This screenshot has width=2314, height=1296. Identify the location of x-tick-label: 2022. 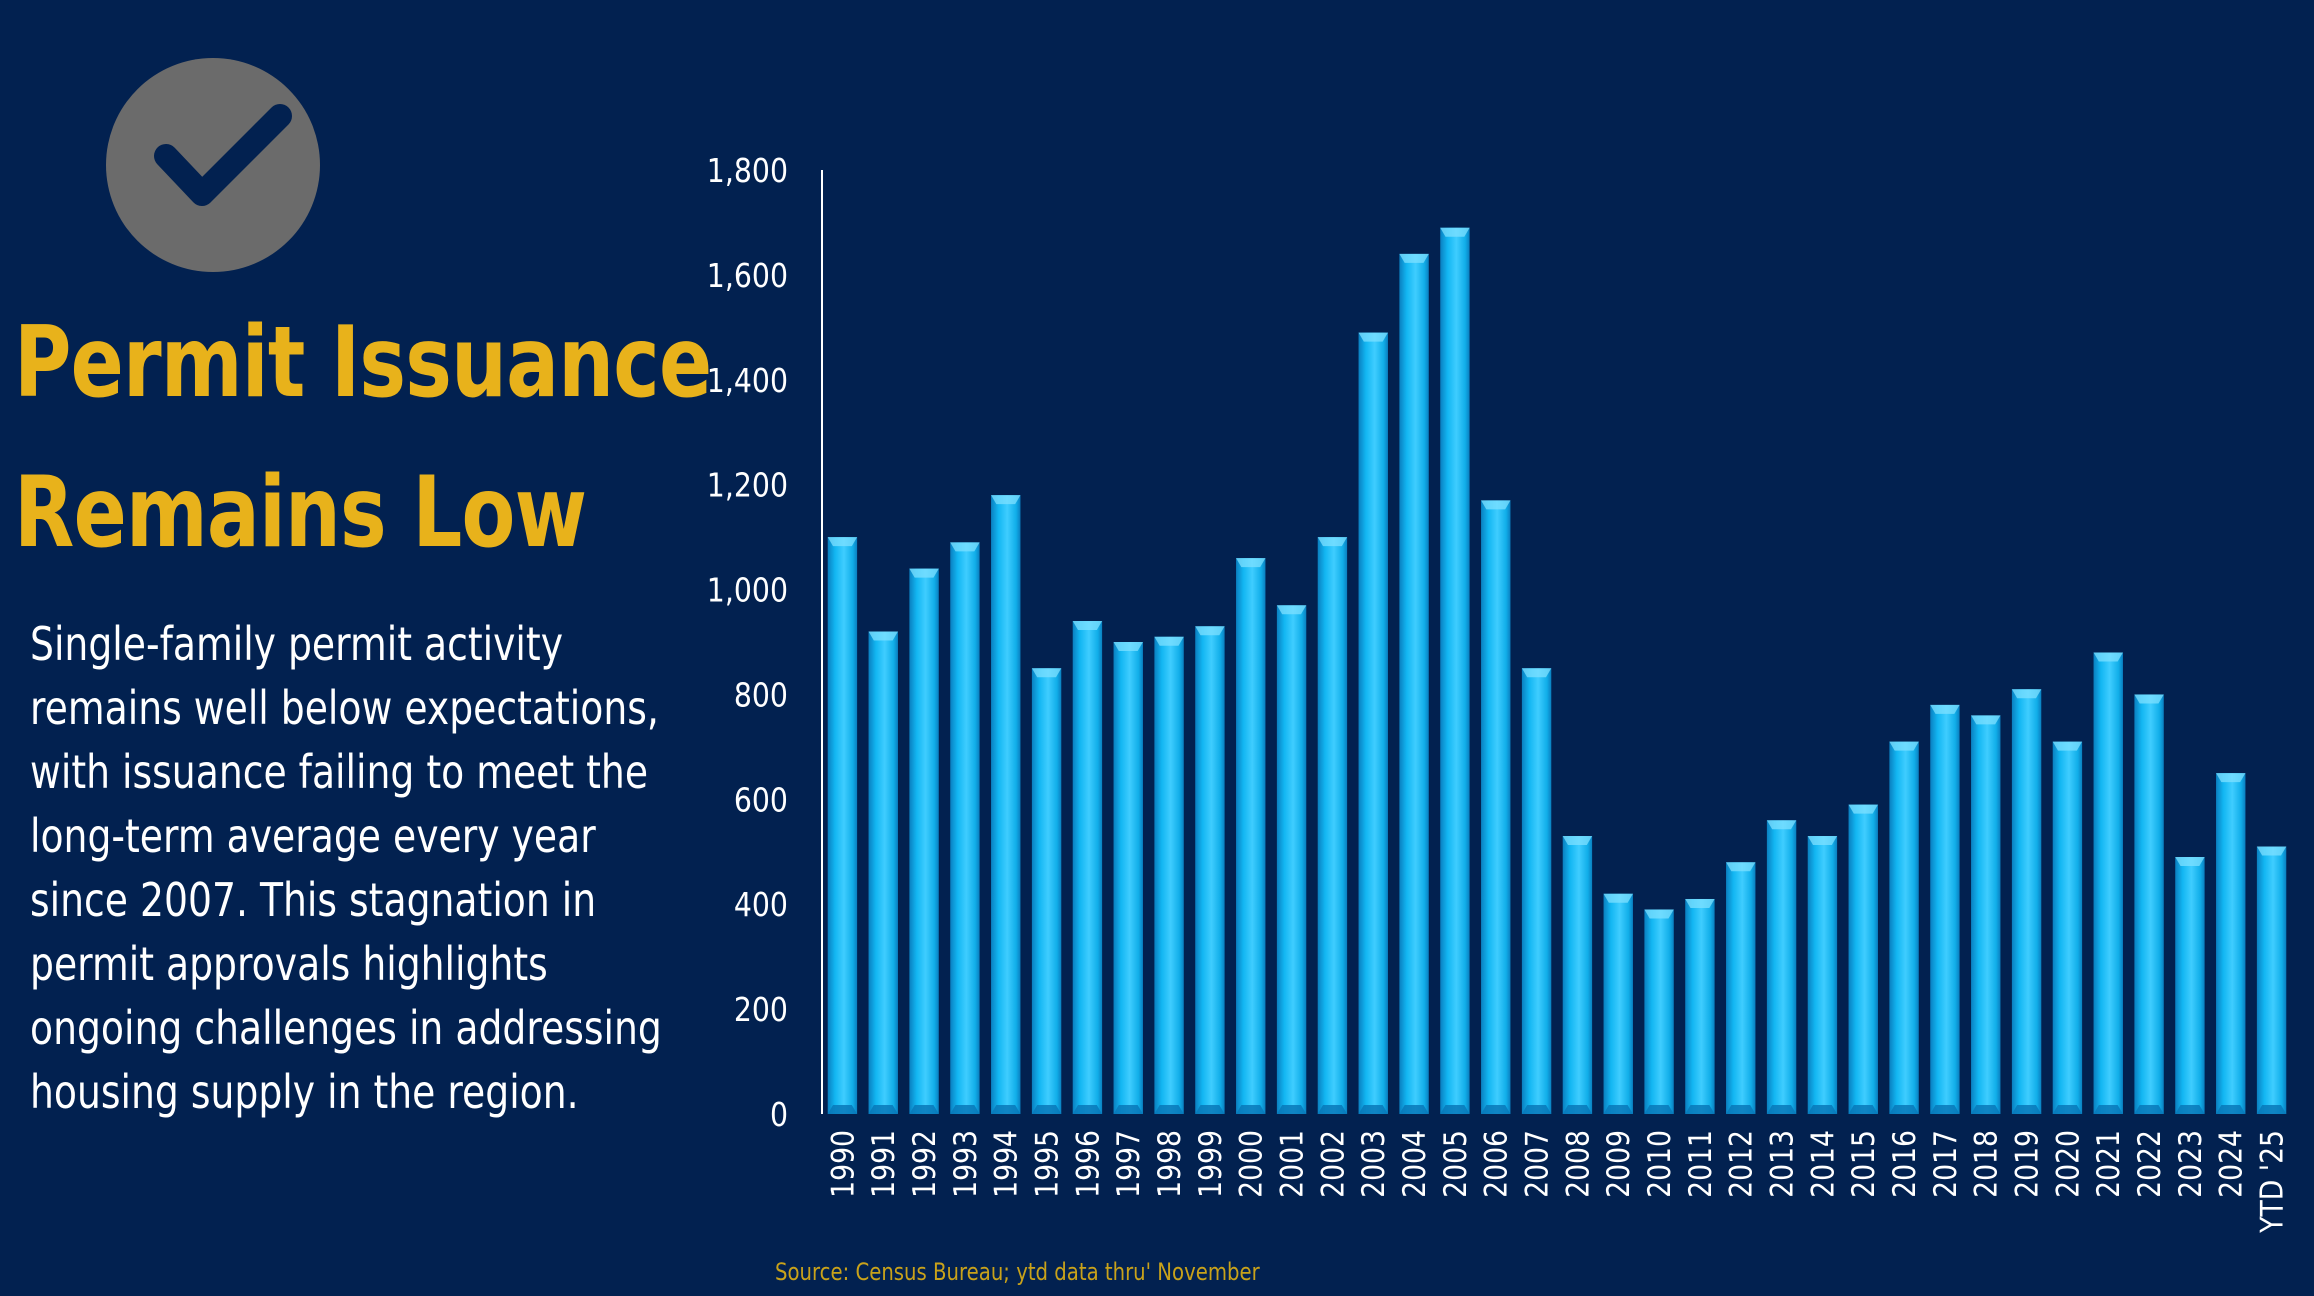
(2149, 1164).